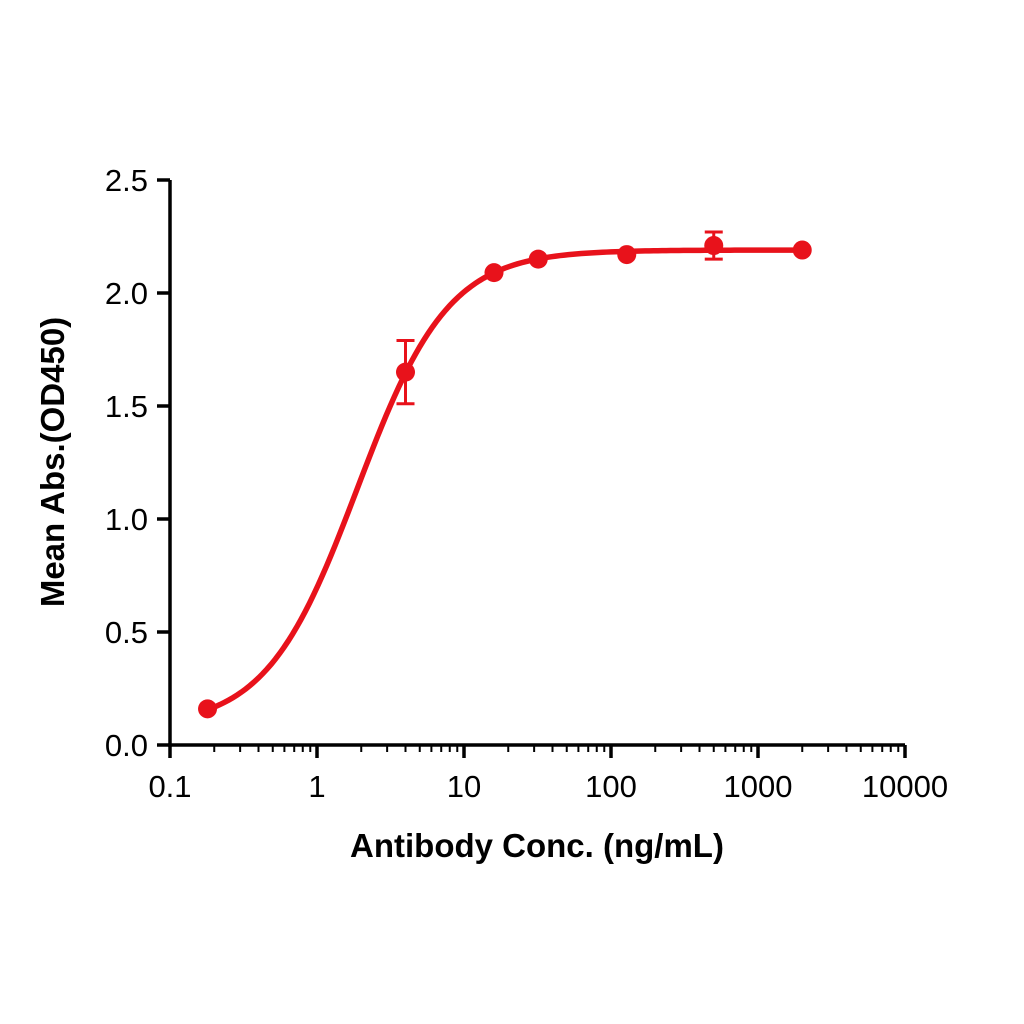 This screenshot has height=1024, width=1024. What do you see at coordinates (126, 632) in the screenshot?
I see `y-tick-label: 0.5` at bounding box center [126, 632].